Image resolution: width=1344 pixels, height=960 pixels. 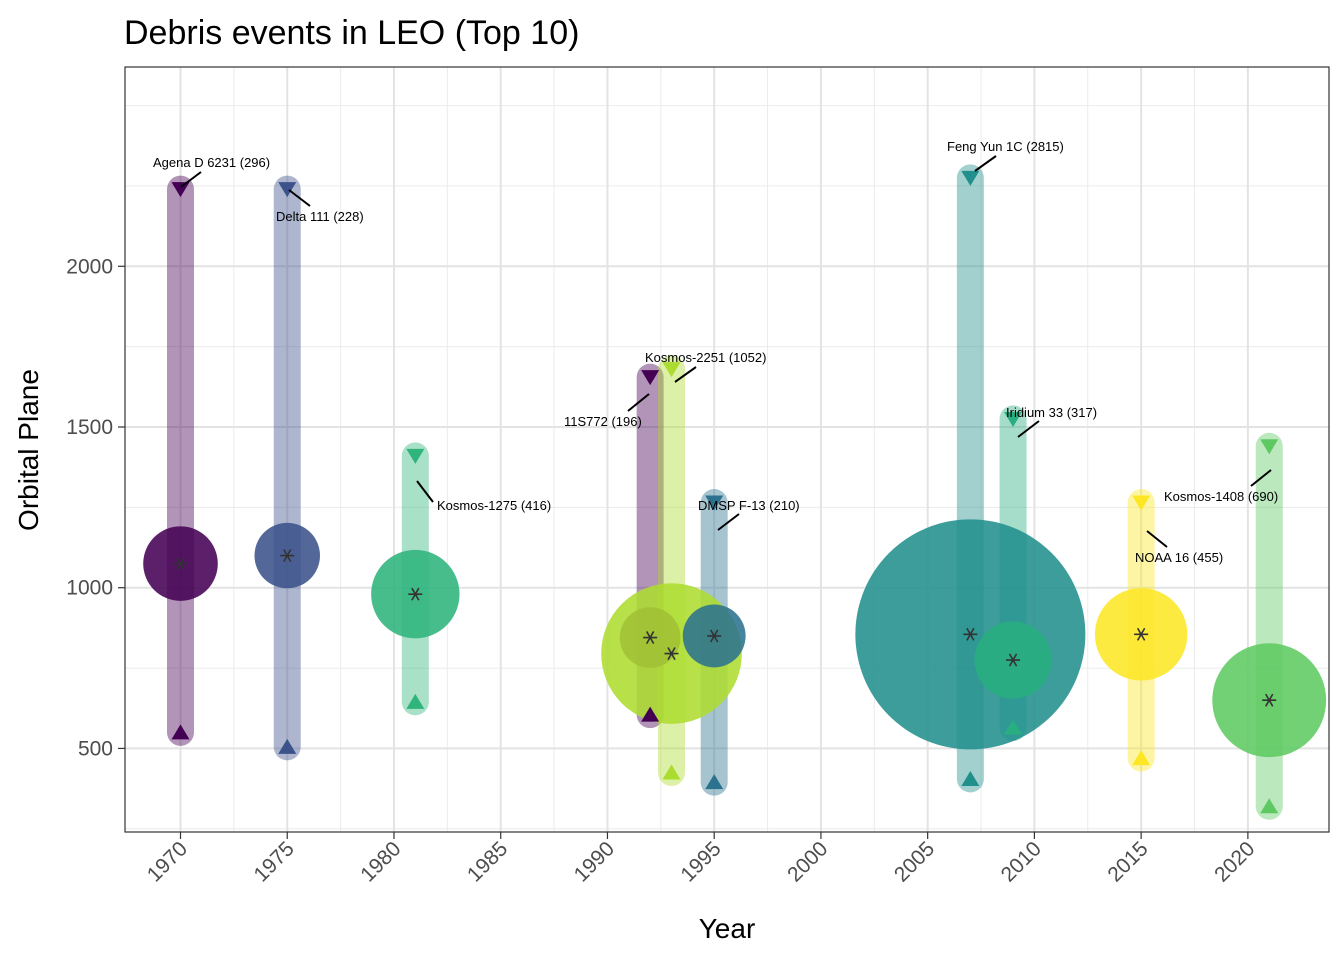 What do you see at coordinates (89, 266) in the screenshot?
I see `y-tick-label: 2000` at bounding box center [89, 266].